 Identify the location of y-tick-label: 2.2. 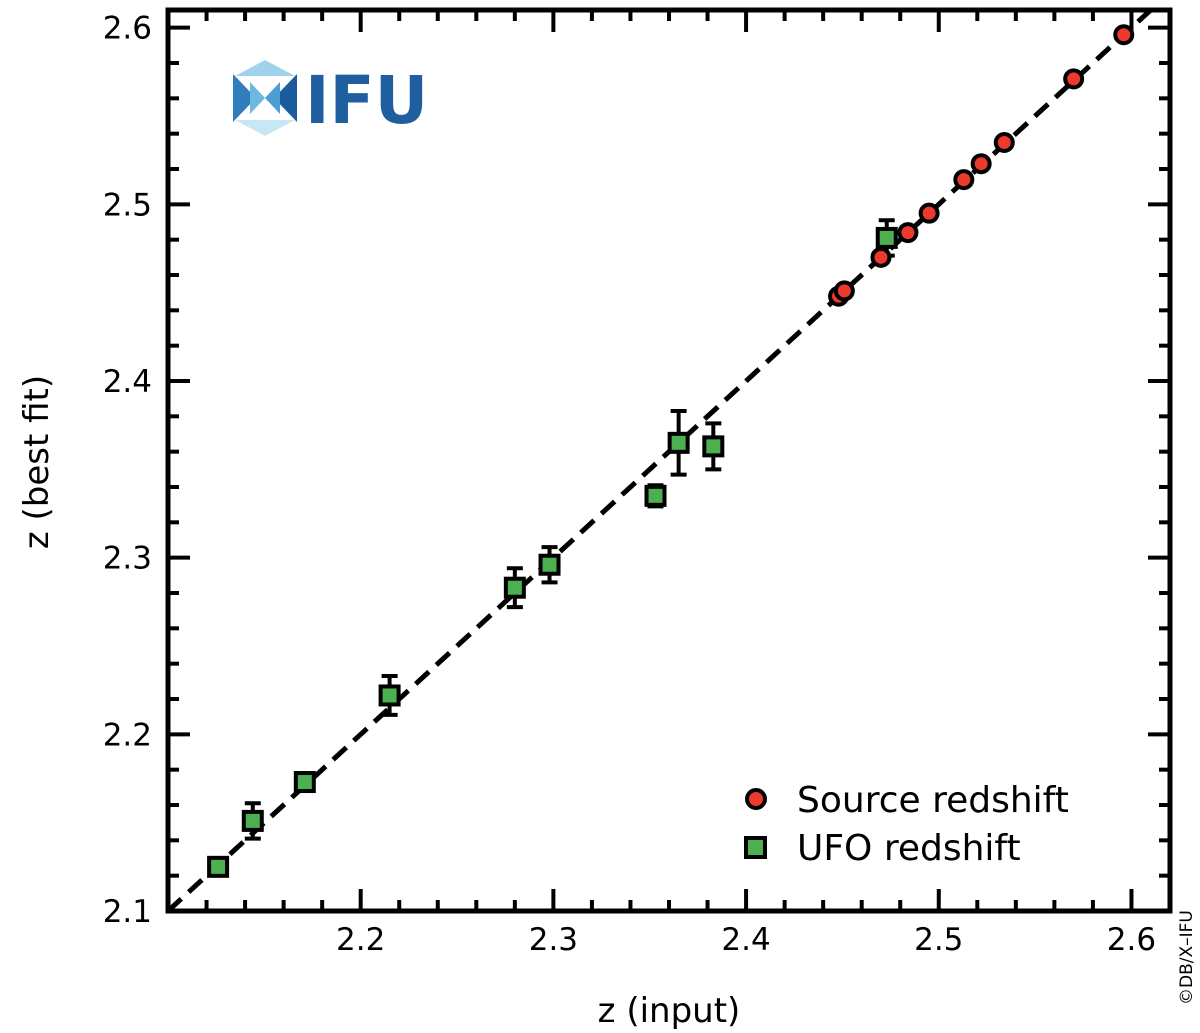
(127, 735).